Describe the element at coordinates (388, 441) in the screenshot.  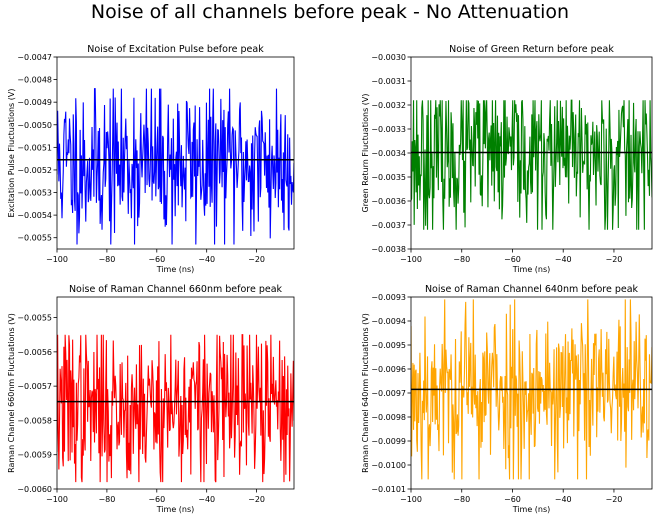
I see `y-tick-label: −0.0099` at that location.